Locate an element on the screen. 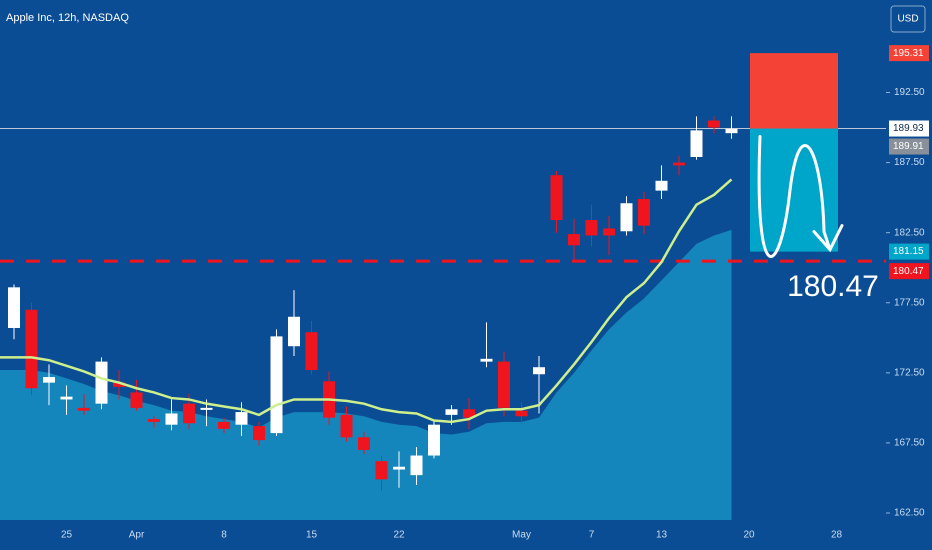 The image size is (932, 550). price-tag-label: 189.91 is located at coordinates (908, 146).